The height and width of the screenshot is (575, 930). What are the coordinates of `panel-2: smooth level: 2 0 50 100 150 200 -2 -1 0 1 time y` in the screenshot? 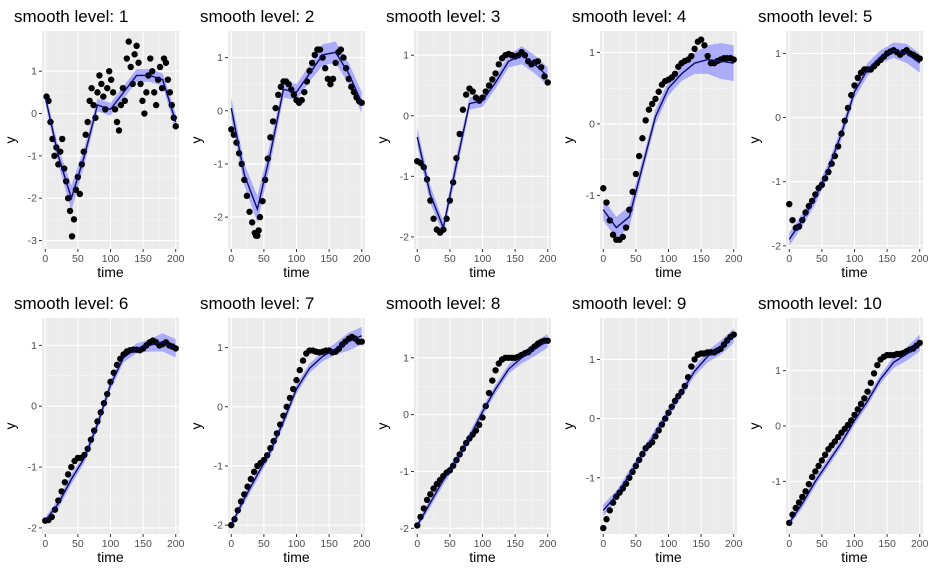 It's located at (279, 143).